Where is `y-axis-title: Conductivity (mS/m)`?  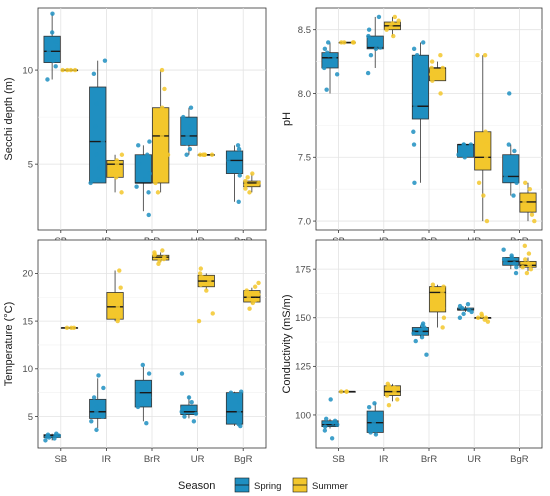
y-axis-title: Conductivity (mS/m) is located at coordinates (287, 343).